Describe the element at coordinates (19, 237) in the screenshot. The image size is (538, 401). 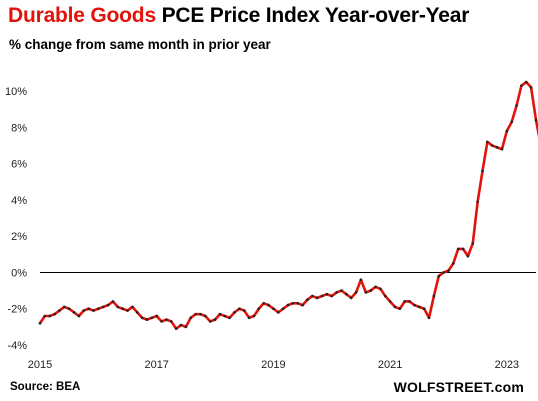
I see `y-tick-label: 2%` at that location.